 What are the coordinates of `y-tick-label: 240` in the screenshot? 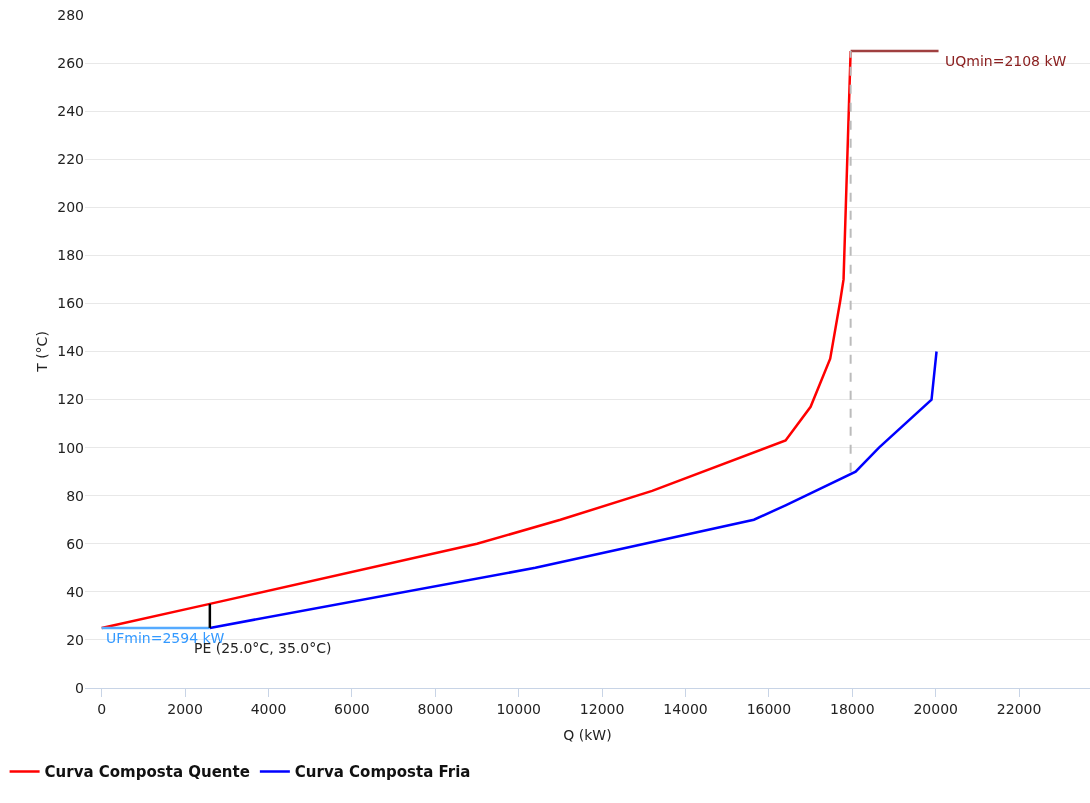 It's located at (70, 111).